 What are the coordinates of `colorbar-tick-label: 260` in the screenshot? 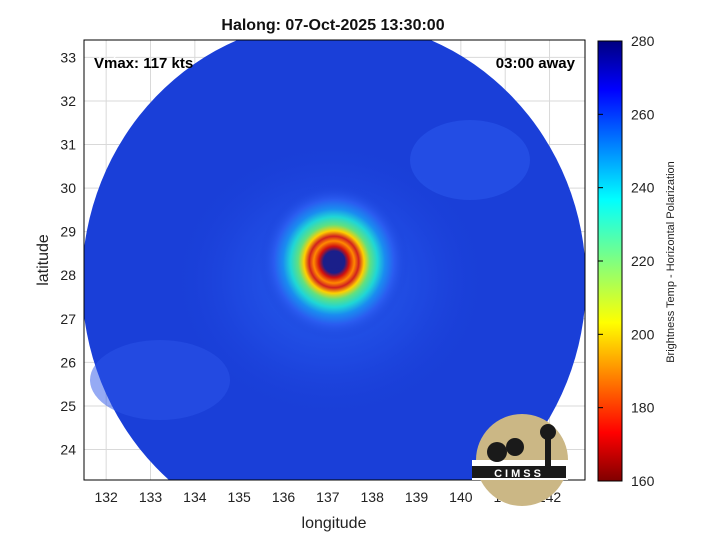 It's located at (643, 114).